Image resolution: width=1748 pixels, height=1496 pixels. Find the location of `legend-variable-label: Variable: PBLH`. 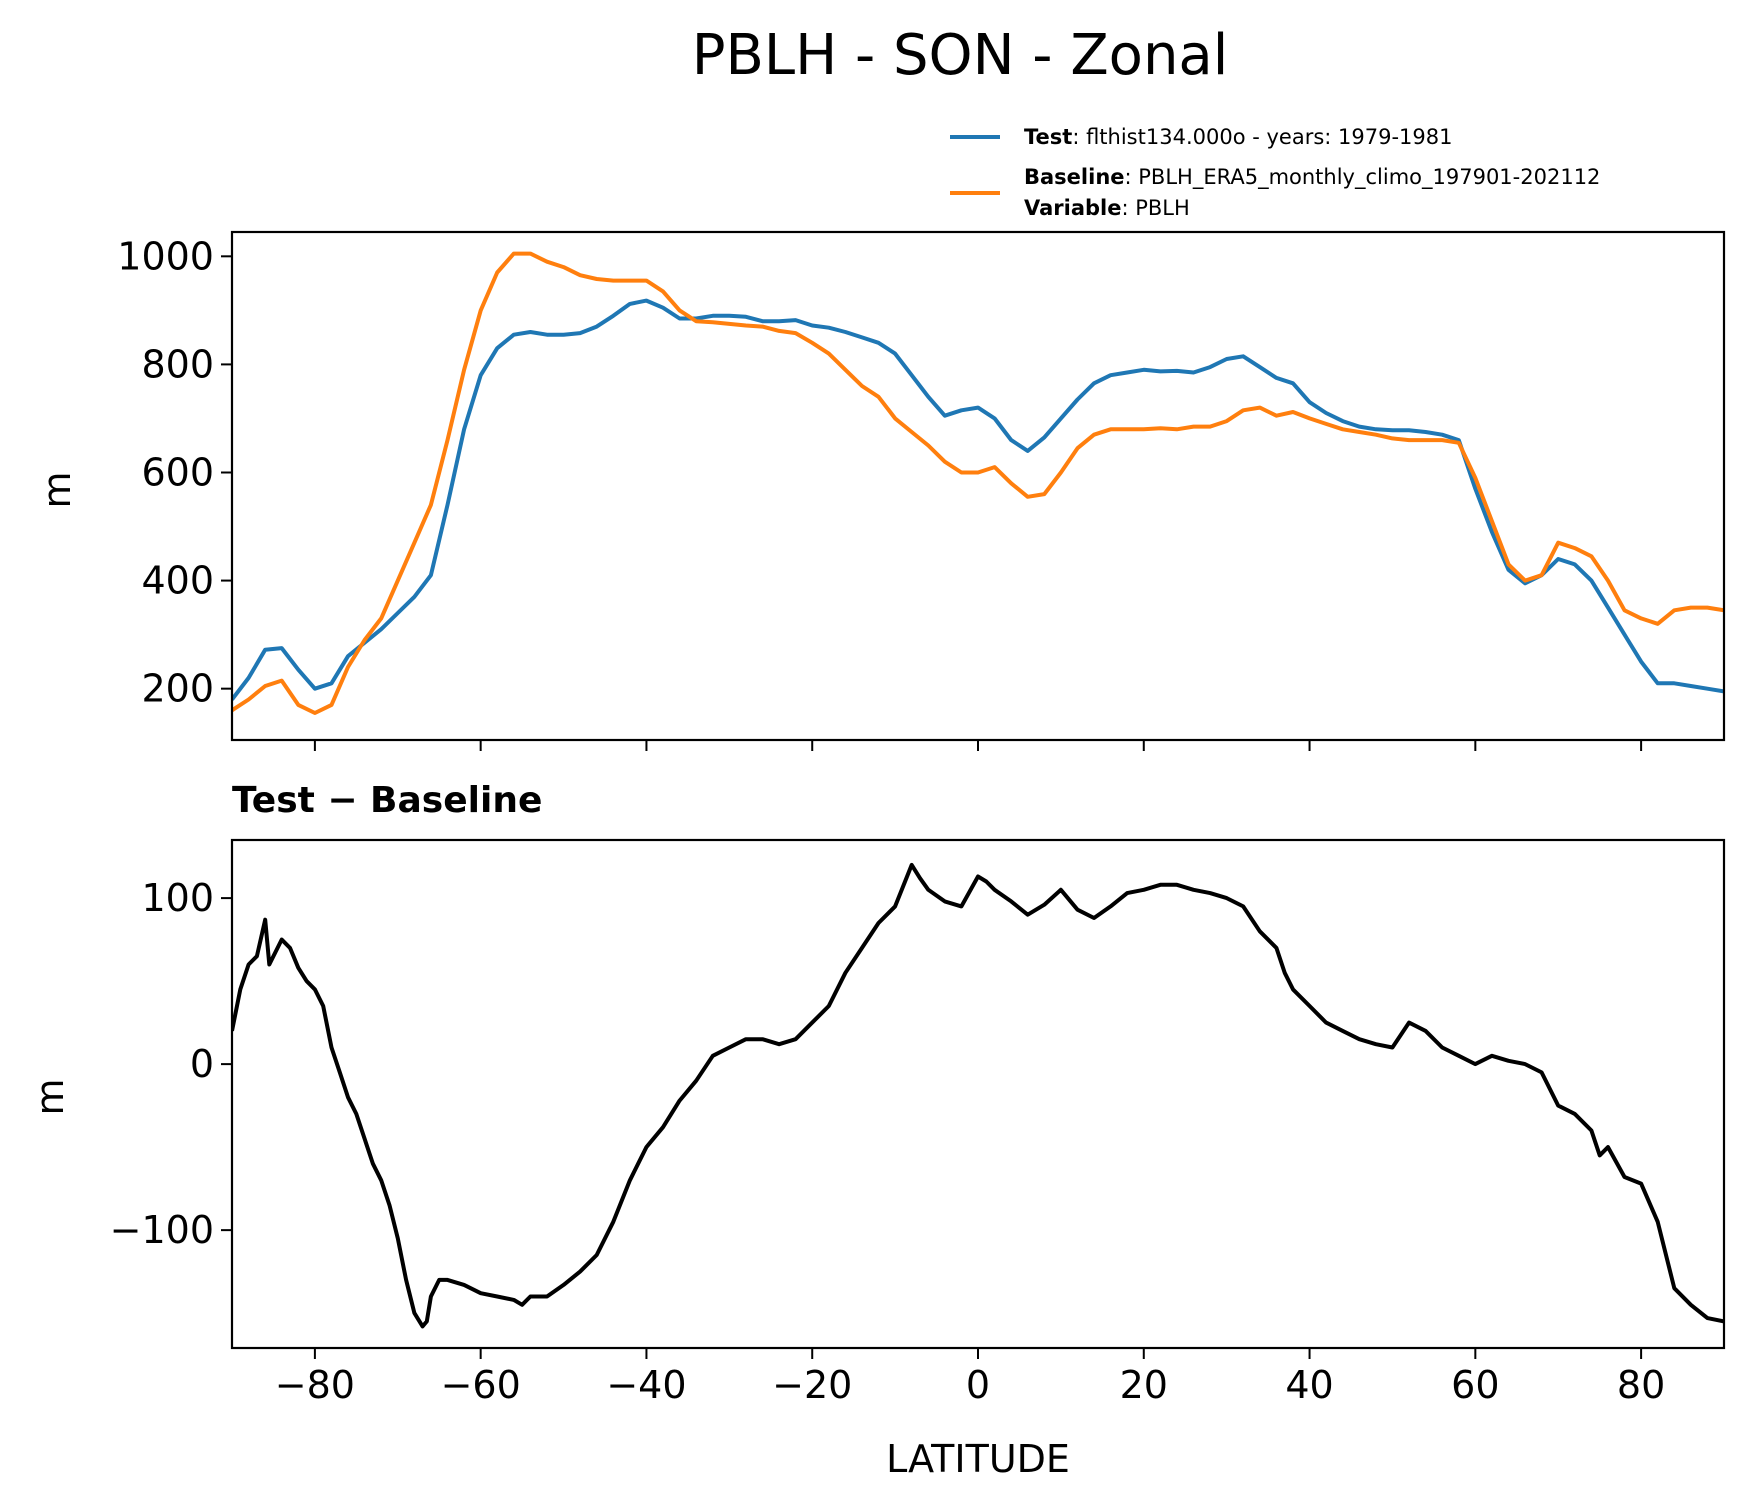

legend-variable-label: Variable: PBLH is located at coordinates (1107, 208).